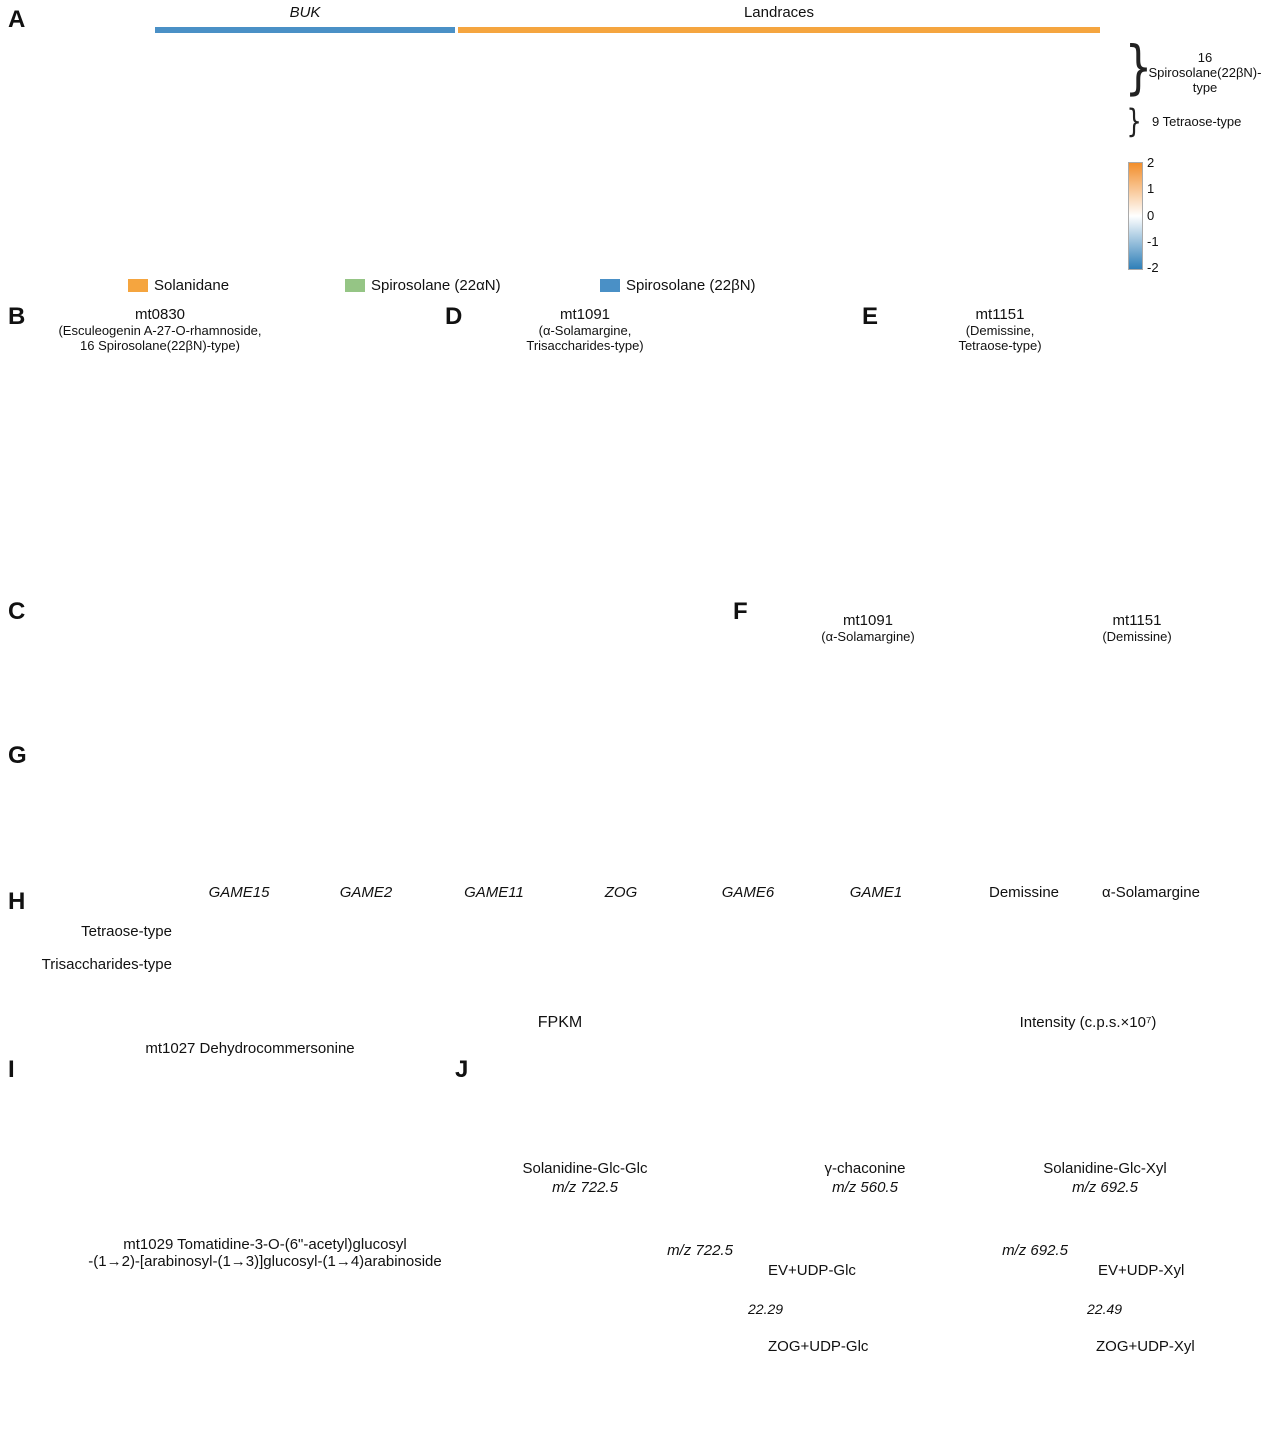 This screenshot has height=1454, width=1268. Describe the element at coordinates (1153, 241) in the screenshot. I see `colorbar-tick: -1` at that location.